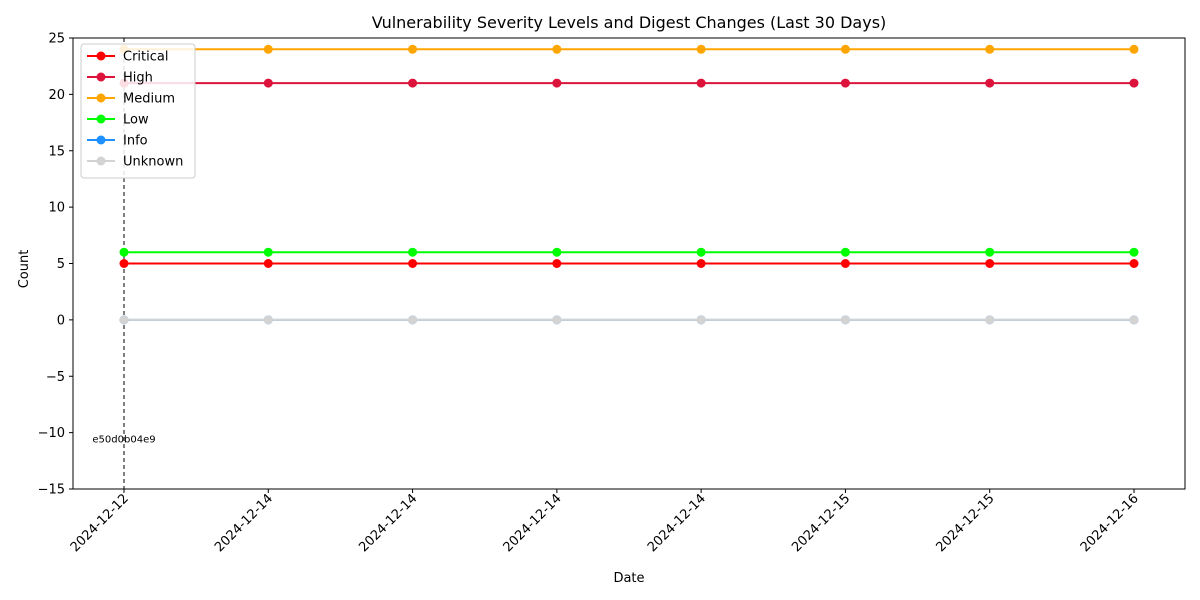  What do you see at coordinates (61, 320) in the screenshot?
I see `y-tick-label: 0` at bounding box center [61, 320].